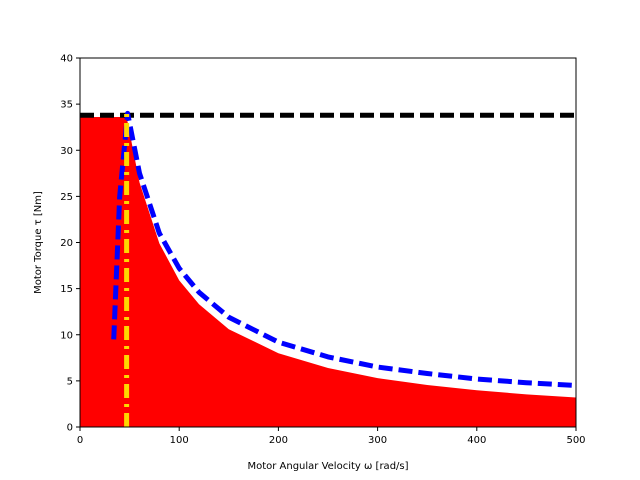  I want to click on y-tick-label: 20, so click(66, 243).